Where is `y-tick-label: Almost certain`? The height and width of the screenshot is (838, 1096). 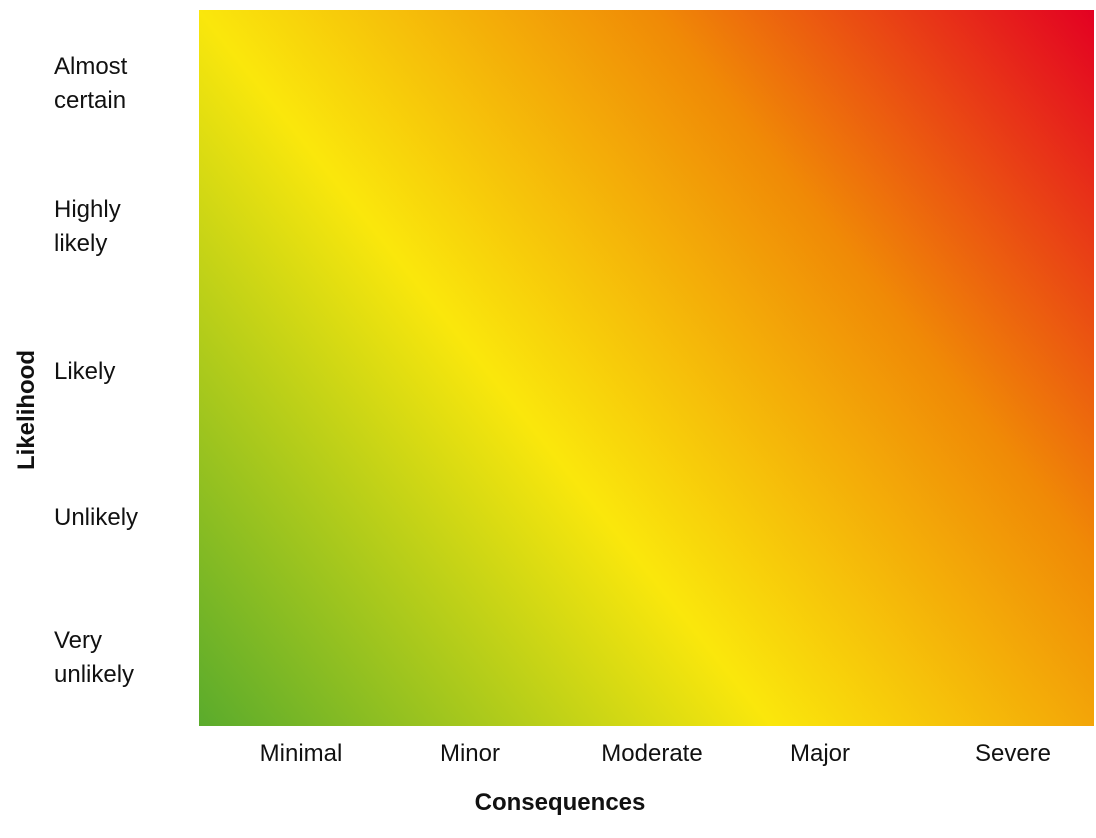
y-tick-label: Almost certain is located at coordinates (91, 83).